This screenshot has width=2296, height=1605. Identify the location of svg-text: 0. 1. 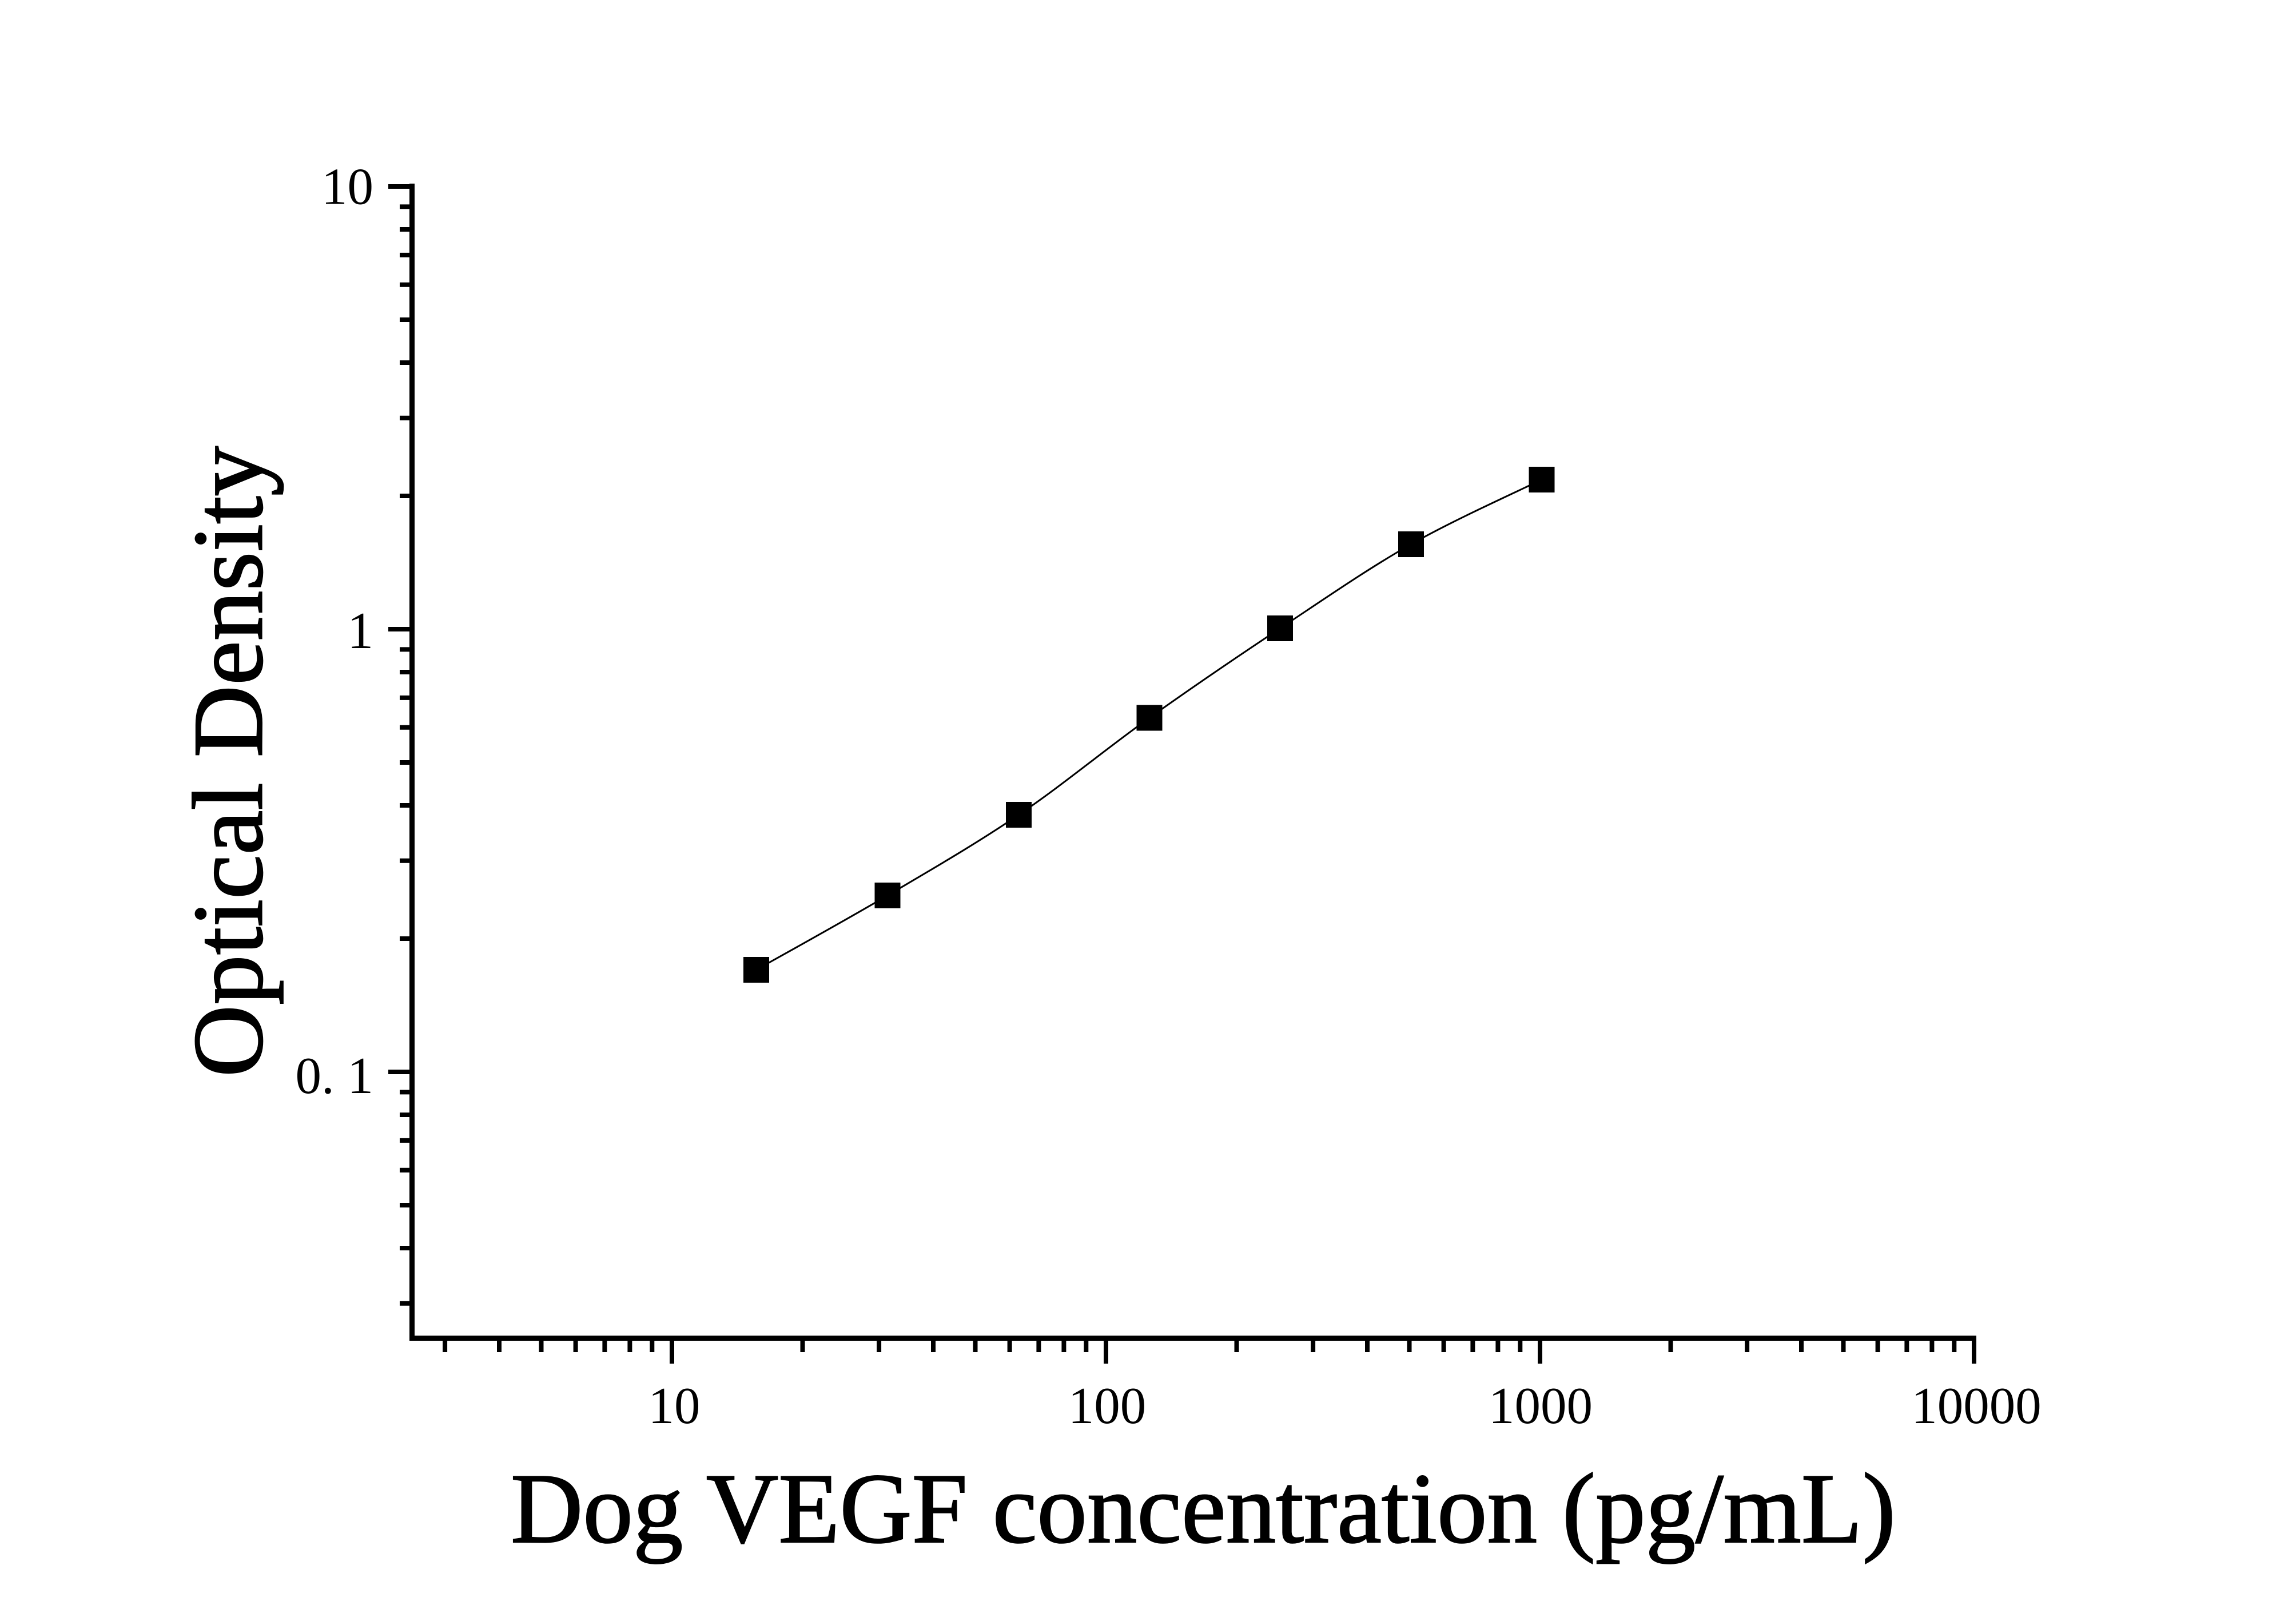
(335, 1076).